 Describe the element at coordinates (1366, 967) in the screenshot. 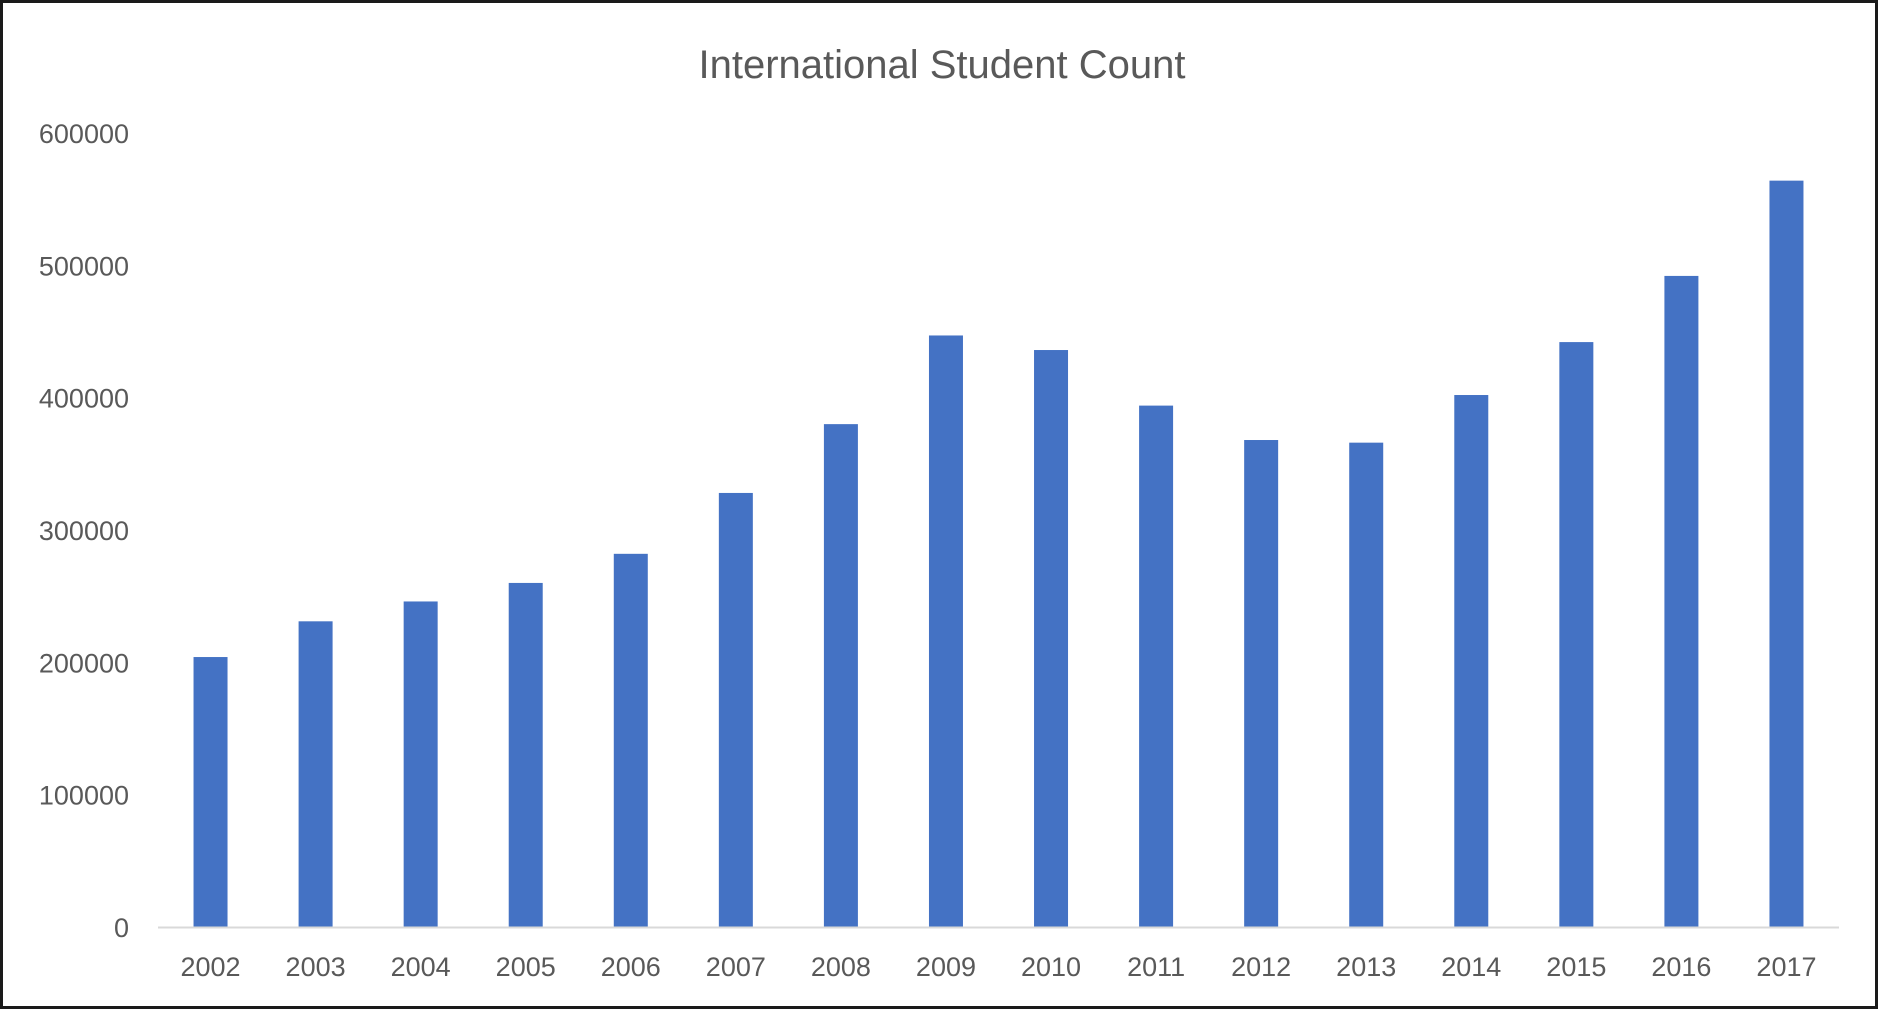

I see `x-tick-label: 2013` at that location.